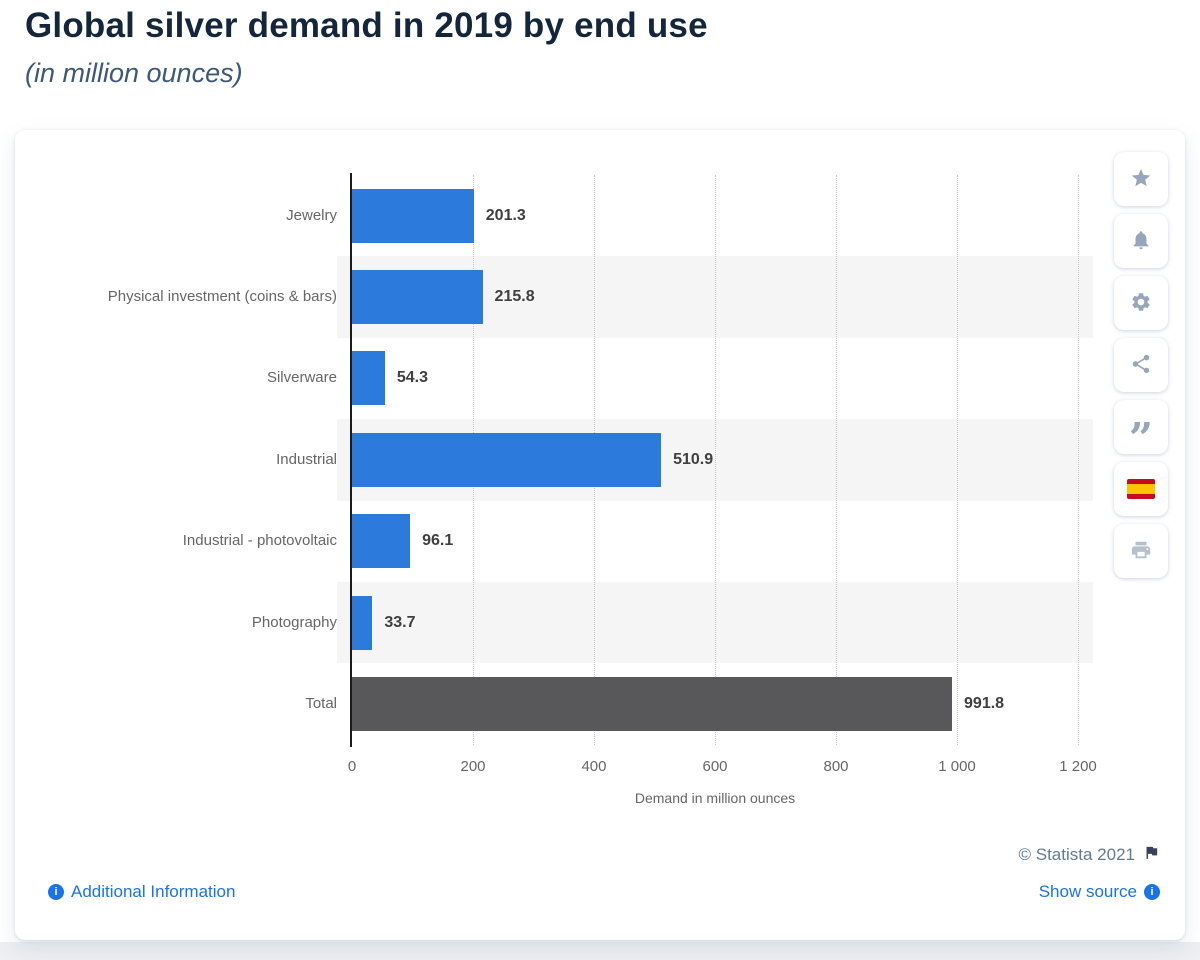  What do you see at coordinates (514, 297) in the screenshot?
I see `value-label: 215.8` at bounding box center [514, 297].